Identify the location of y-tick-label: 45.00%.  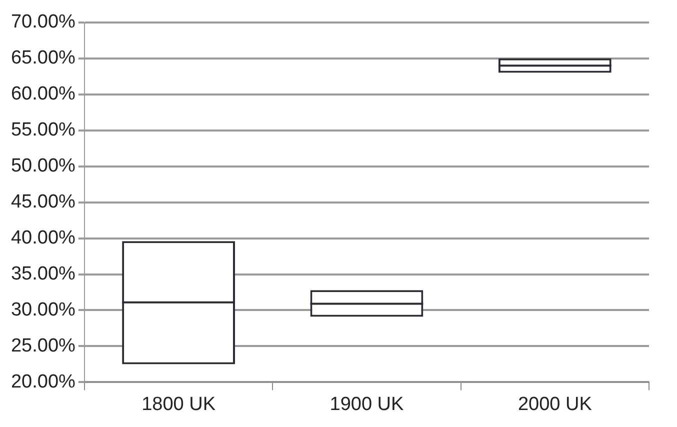
(43, 202).